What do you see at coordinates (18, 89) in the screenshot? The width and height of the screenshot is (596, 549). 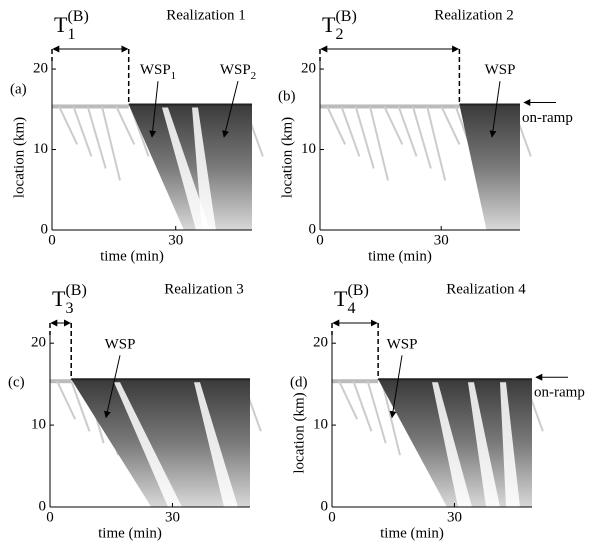 I see `panel-label: (a)` at bounding box center [18, 89].